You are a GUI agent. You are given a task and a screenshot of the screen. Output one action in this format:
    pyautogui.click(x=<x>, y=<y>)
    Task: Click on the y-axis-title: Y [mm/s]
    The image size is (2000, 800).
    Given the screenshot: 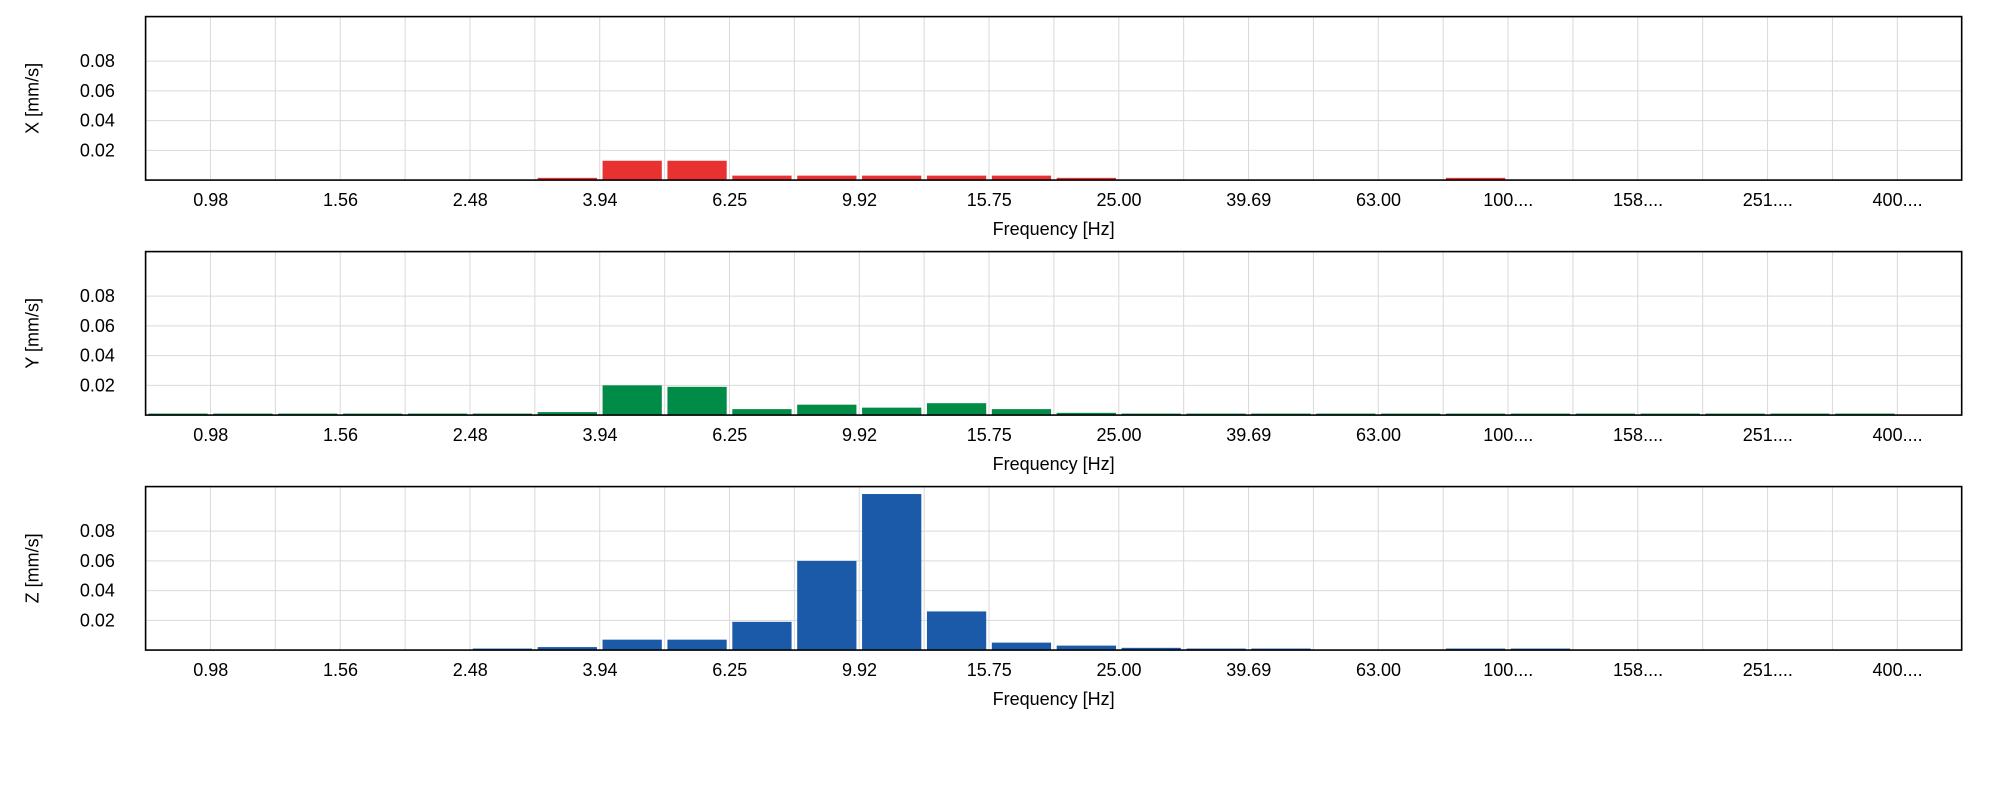 What is the action you would take?
    pyautogui.click(x=32, y=333)
    